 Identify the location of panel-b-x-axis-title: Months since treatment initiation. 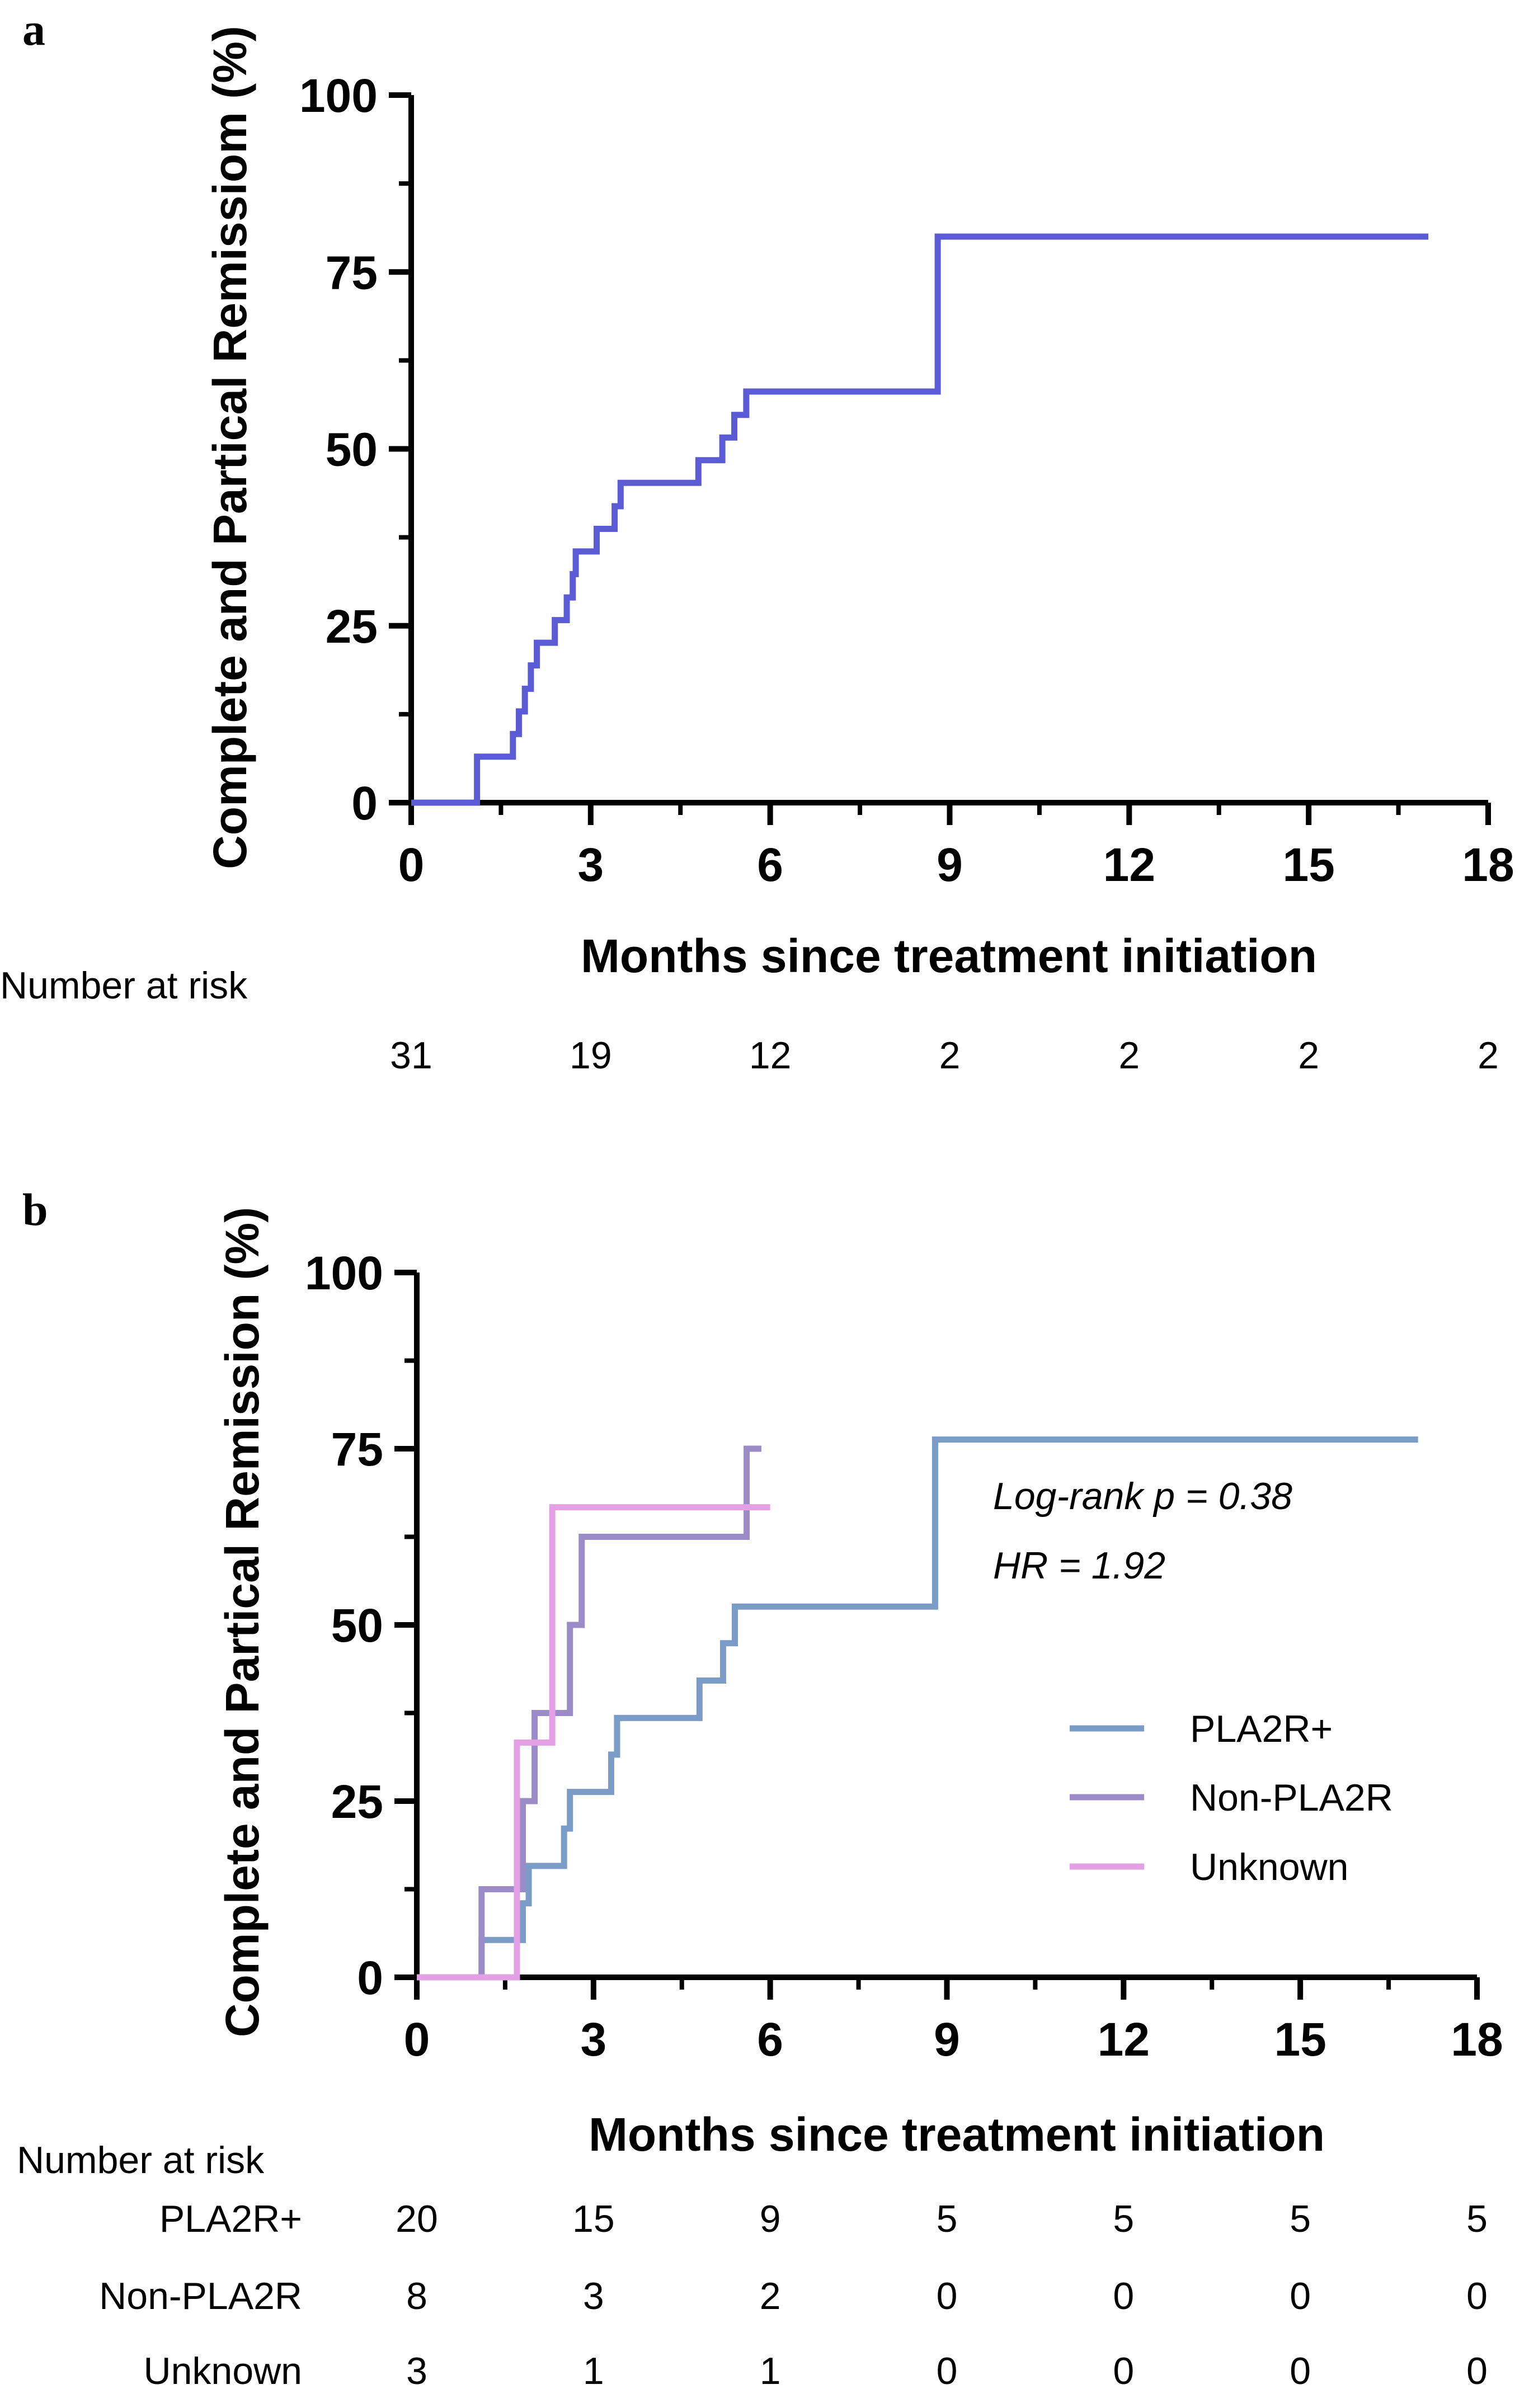
(957, 2134).